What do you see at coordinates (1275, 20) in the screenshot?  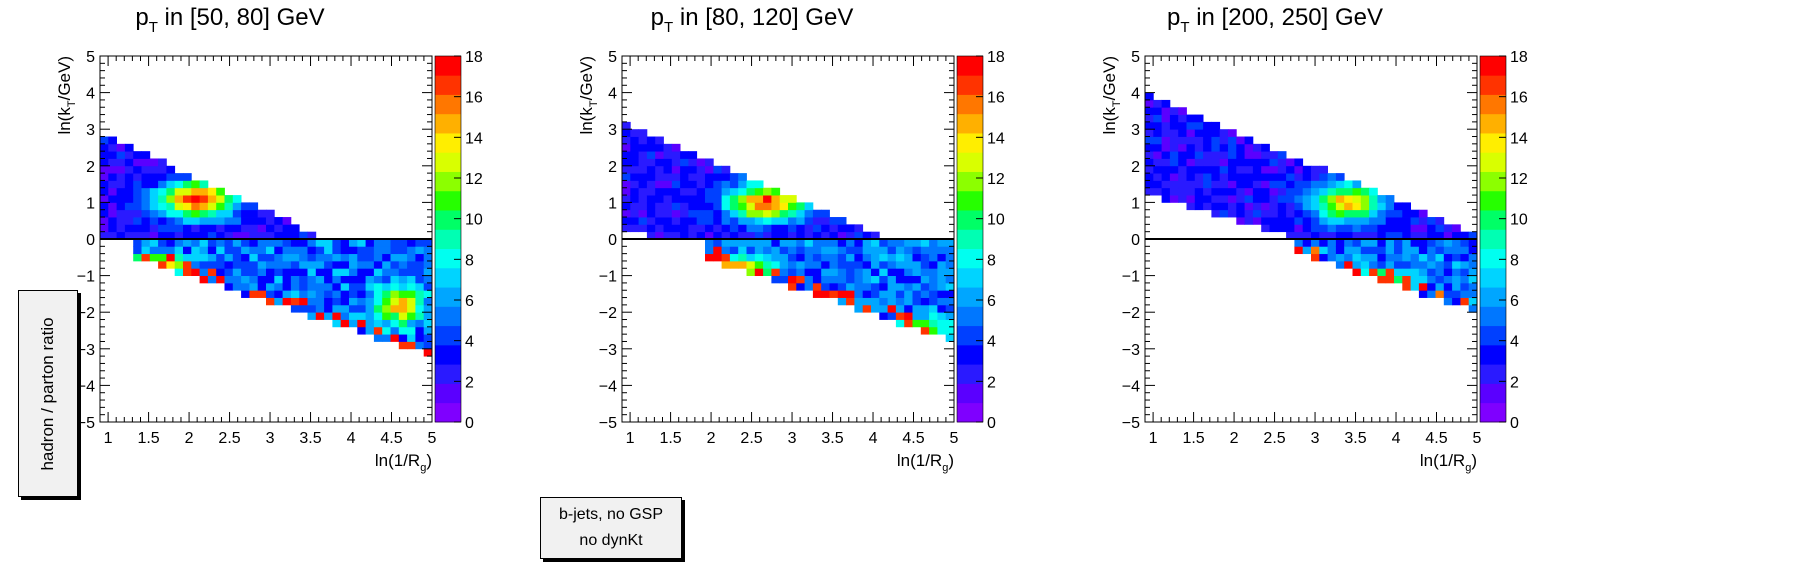 I see `panel-title: pT in [200, 250] GeV` at bounding box center [1275, 20].